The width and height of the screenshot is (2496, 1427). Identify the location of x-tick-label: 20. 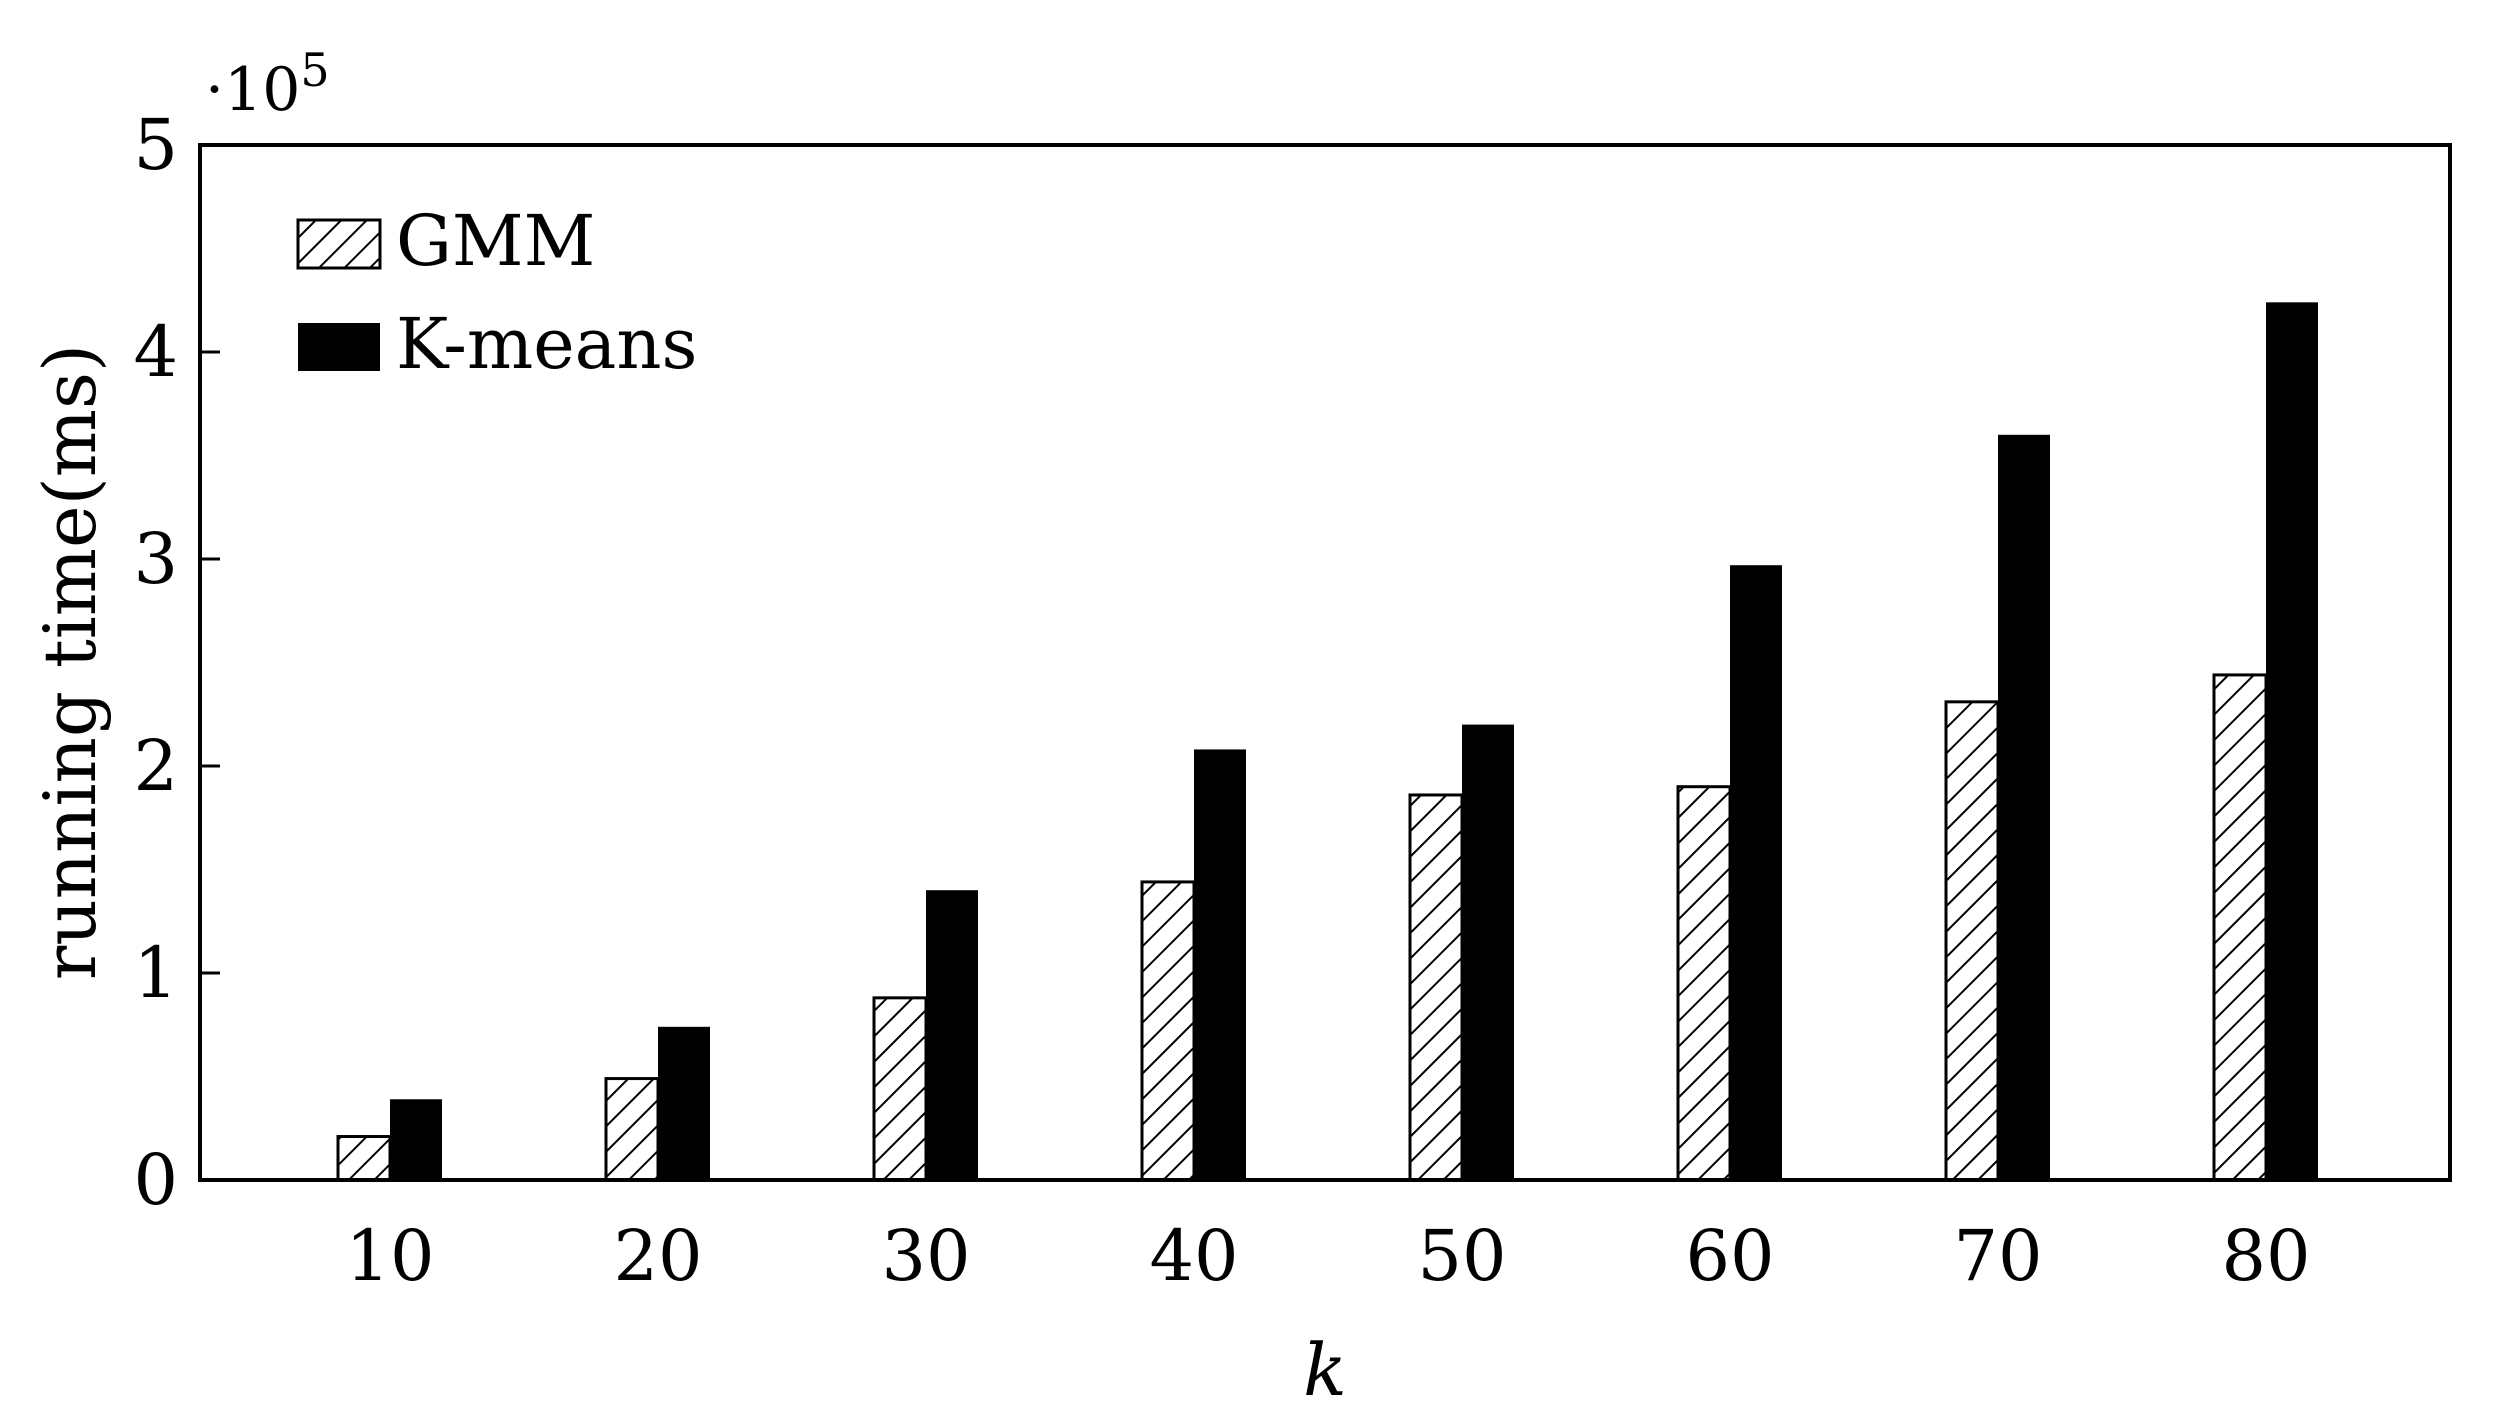
(657, 1256).